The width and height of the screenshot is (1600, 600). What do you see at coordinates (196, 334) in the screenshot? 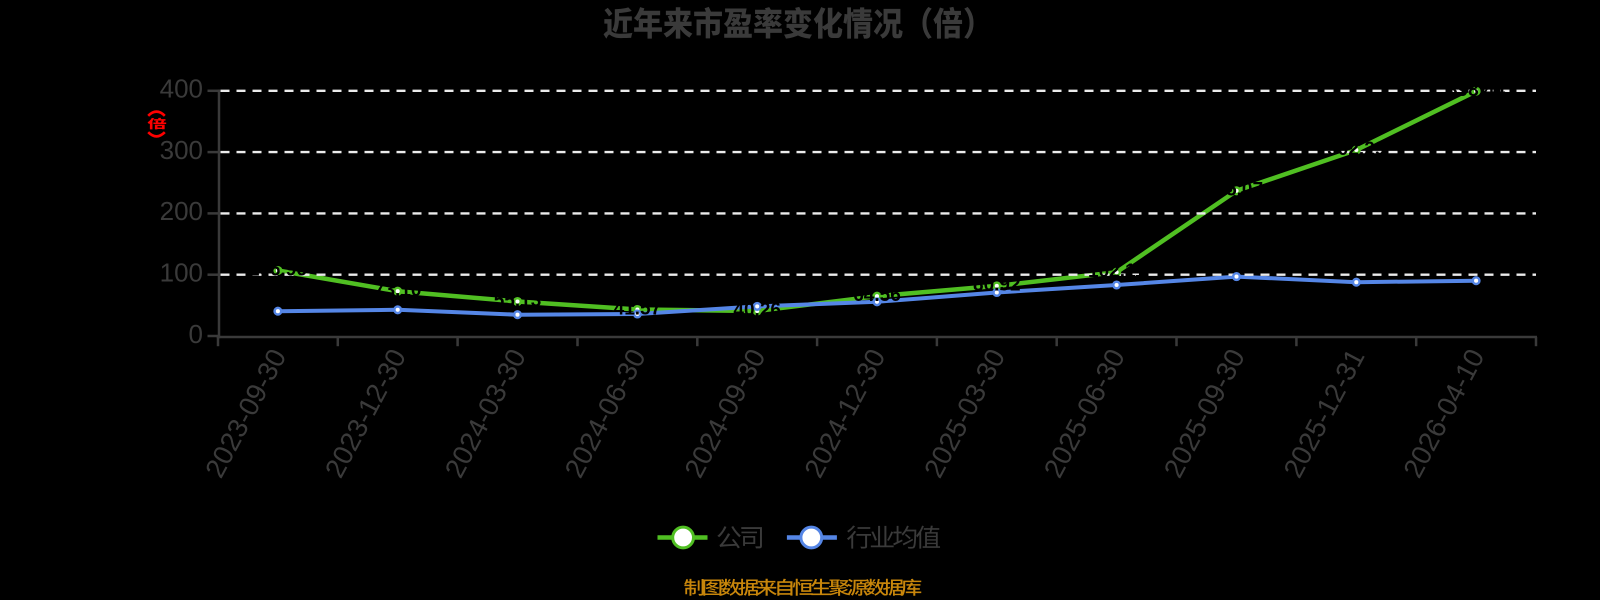
I see `svg-text: 0` at bounding box center [196, 334].